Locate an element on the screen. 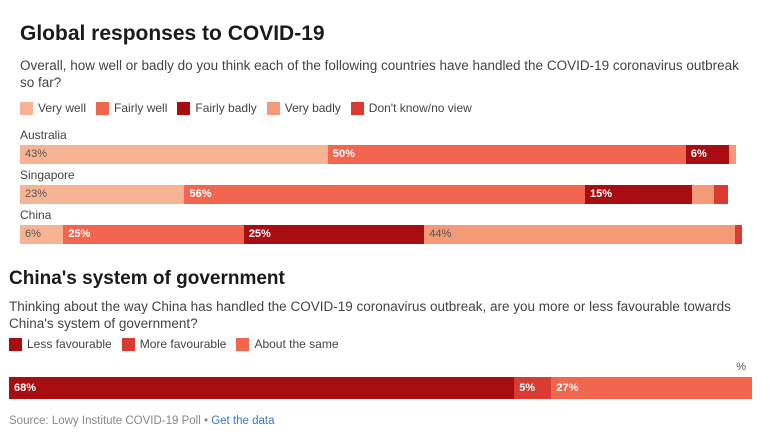 This screenshot has height=437, width=770. data-label: 27% is located at coordinates (567, 388).